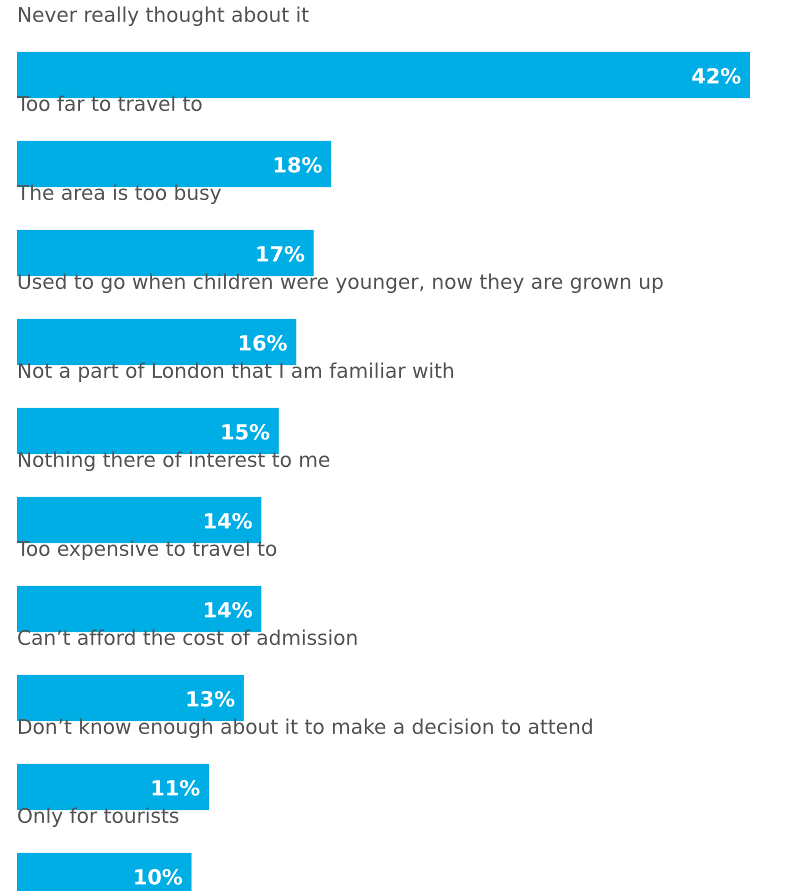 The height and width of the screenshot is (891, 800). What do you see at coordinates (305, 728) in the screenshot?
I see `y-tick-label: Don’t know enough about it to make a decision to attend` at bounding box center [305, 728].